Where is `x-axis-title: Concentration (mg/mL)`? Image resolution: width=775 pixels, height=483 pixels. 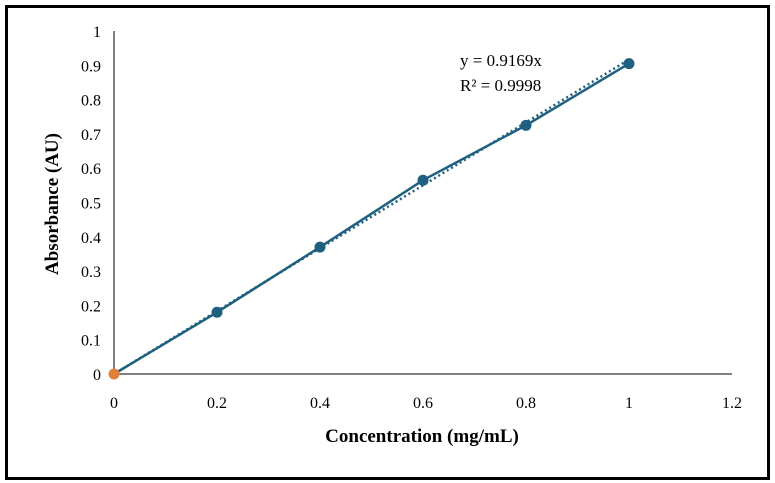 x-axis-title: Concentration (mg/mL) is located at coordinates (422, 436).